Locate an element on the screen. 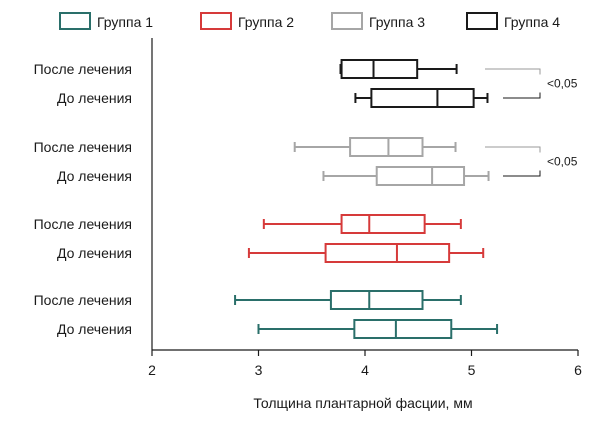 The width and height of the screenshot is (600, 424). legend-item-3: Группа 3 is located at coordinates (378, 21).